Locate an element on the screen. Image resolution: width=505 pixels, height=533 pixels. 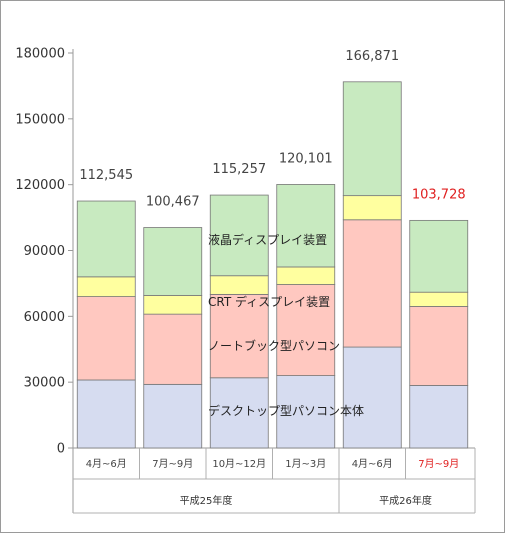
bar-total-label: 100,467 is located at coordinates (173, 202).